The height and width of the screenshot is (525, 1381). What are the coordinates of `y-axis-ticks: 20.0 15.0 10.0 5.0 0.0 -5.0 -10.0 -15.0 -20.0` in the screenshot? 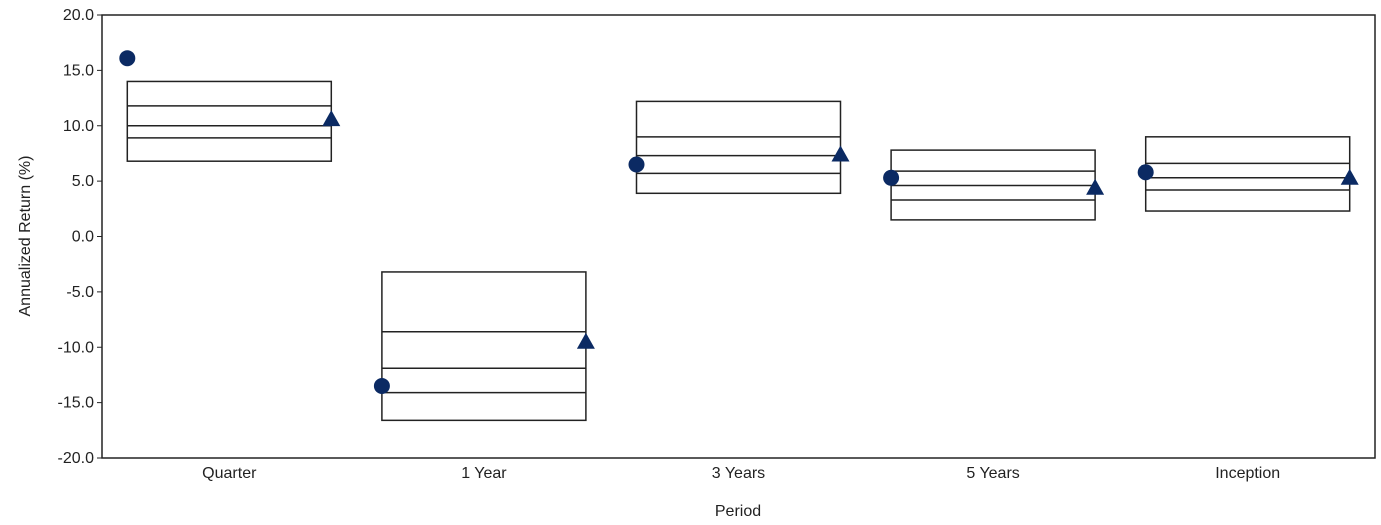 It's located at (80, 237).